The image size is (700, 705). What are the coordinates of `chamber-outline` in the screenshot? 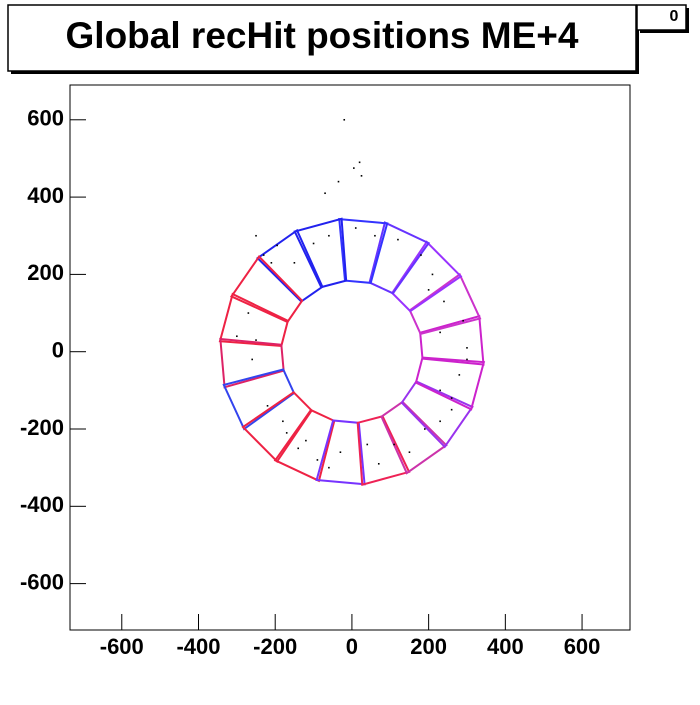 It's located at (450, 383).